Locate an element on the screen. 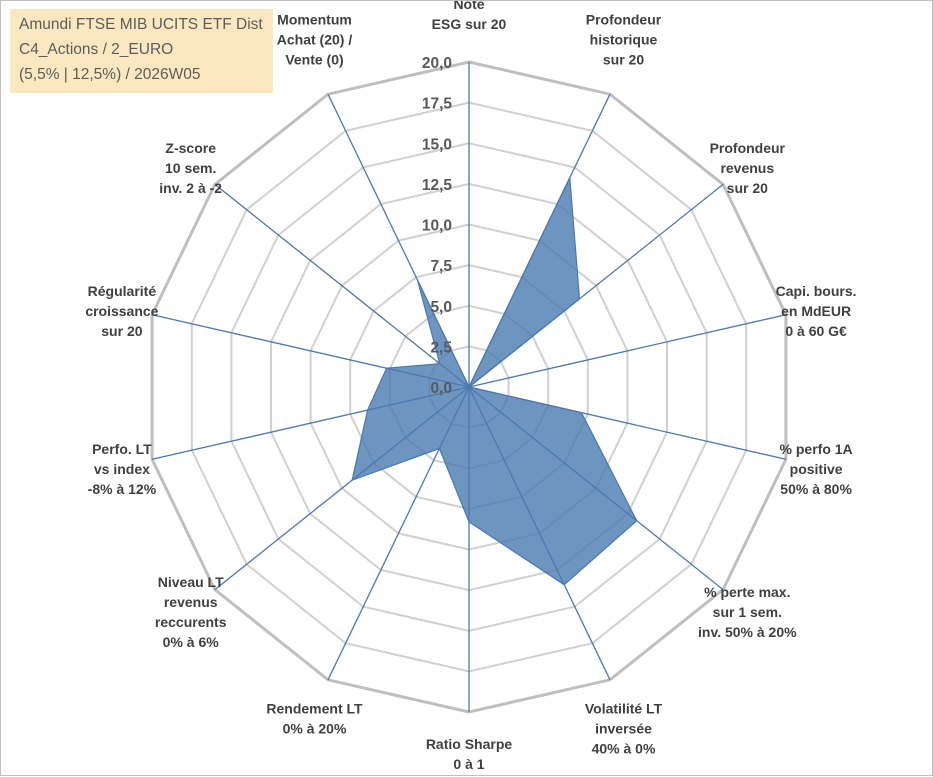  axis-label: Régularité croissance sur 20 is located at coordinates (121, 311).